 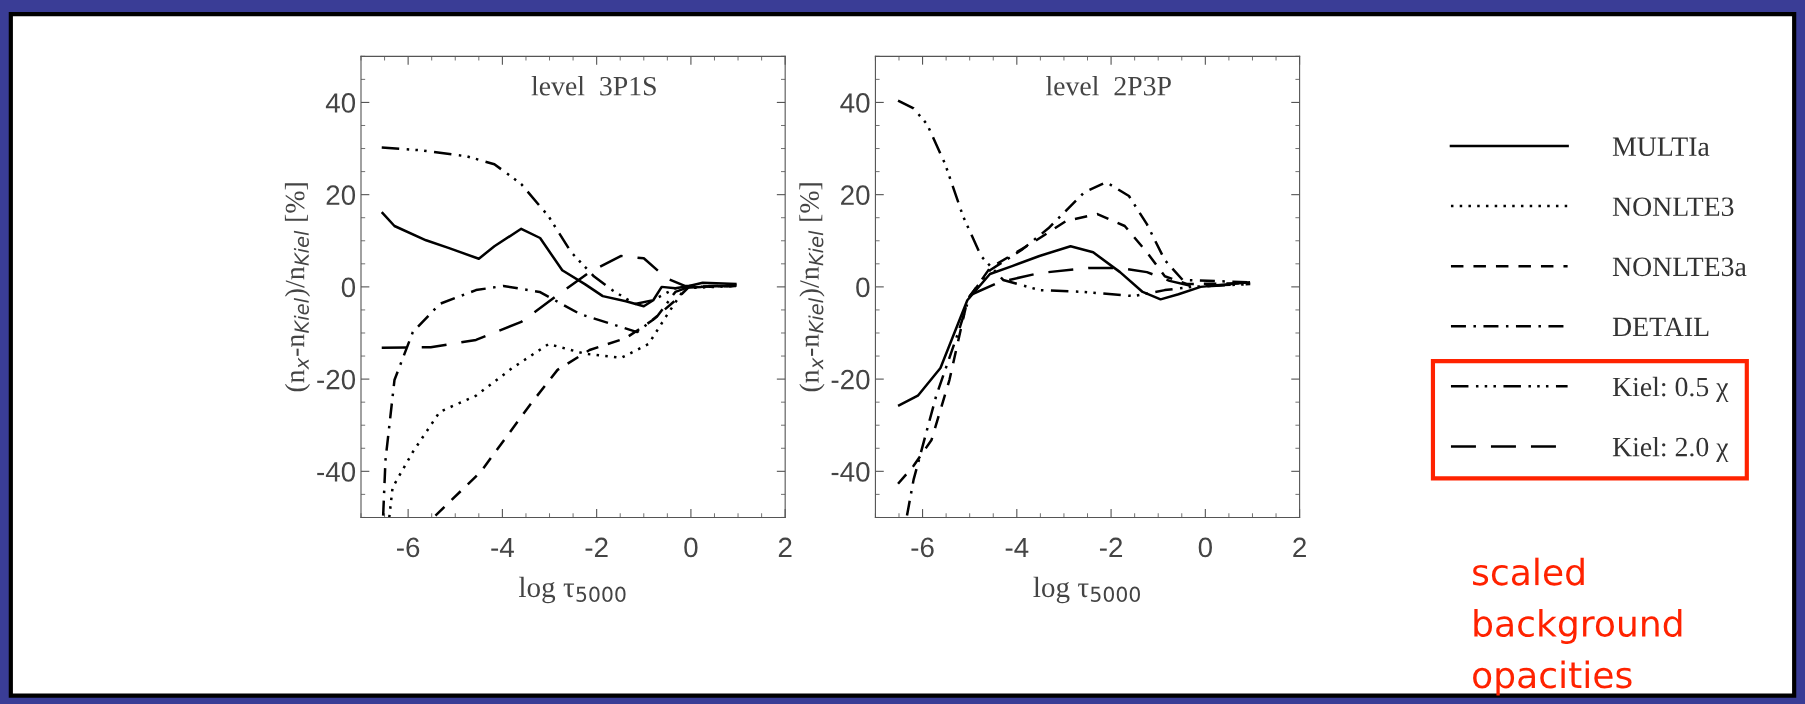 I want to click on text: level 3P1S, so click(x=593, y=86).